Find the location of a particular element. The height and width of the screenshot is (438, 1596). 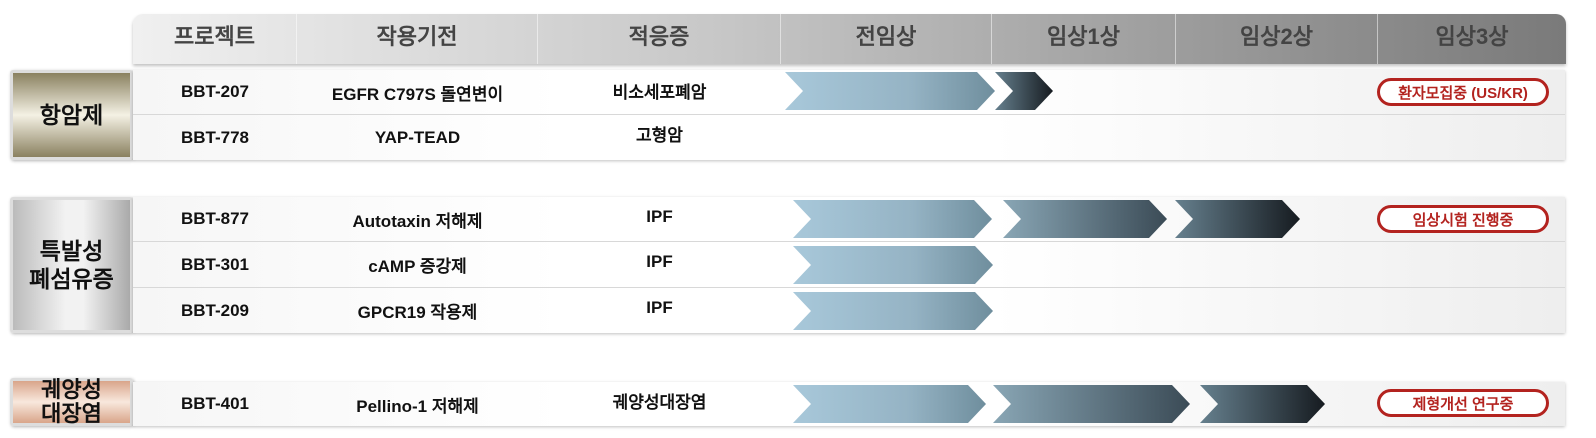

indication-cell: 고형암 is located at coordinates (659, 135).